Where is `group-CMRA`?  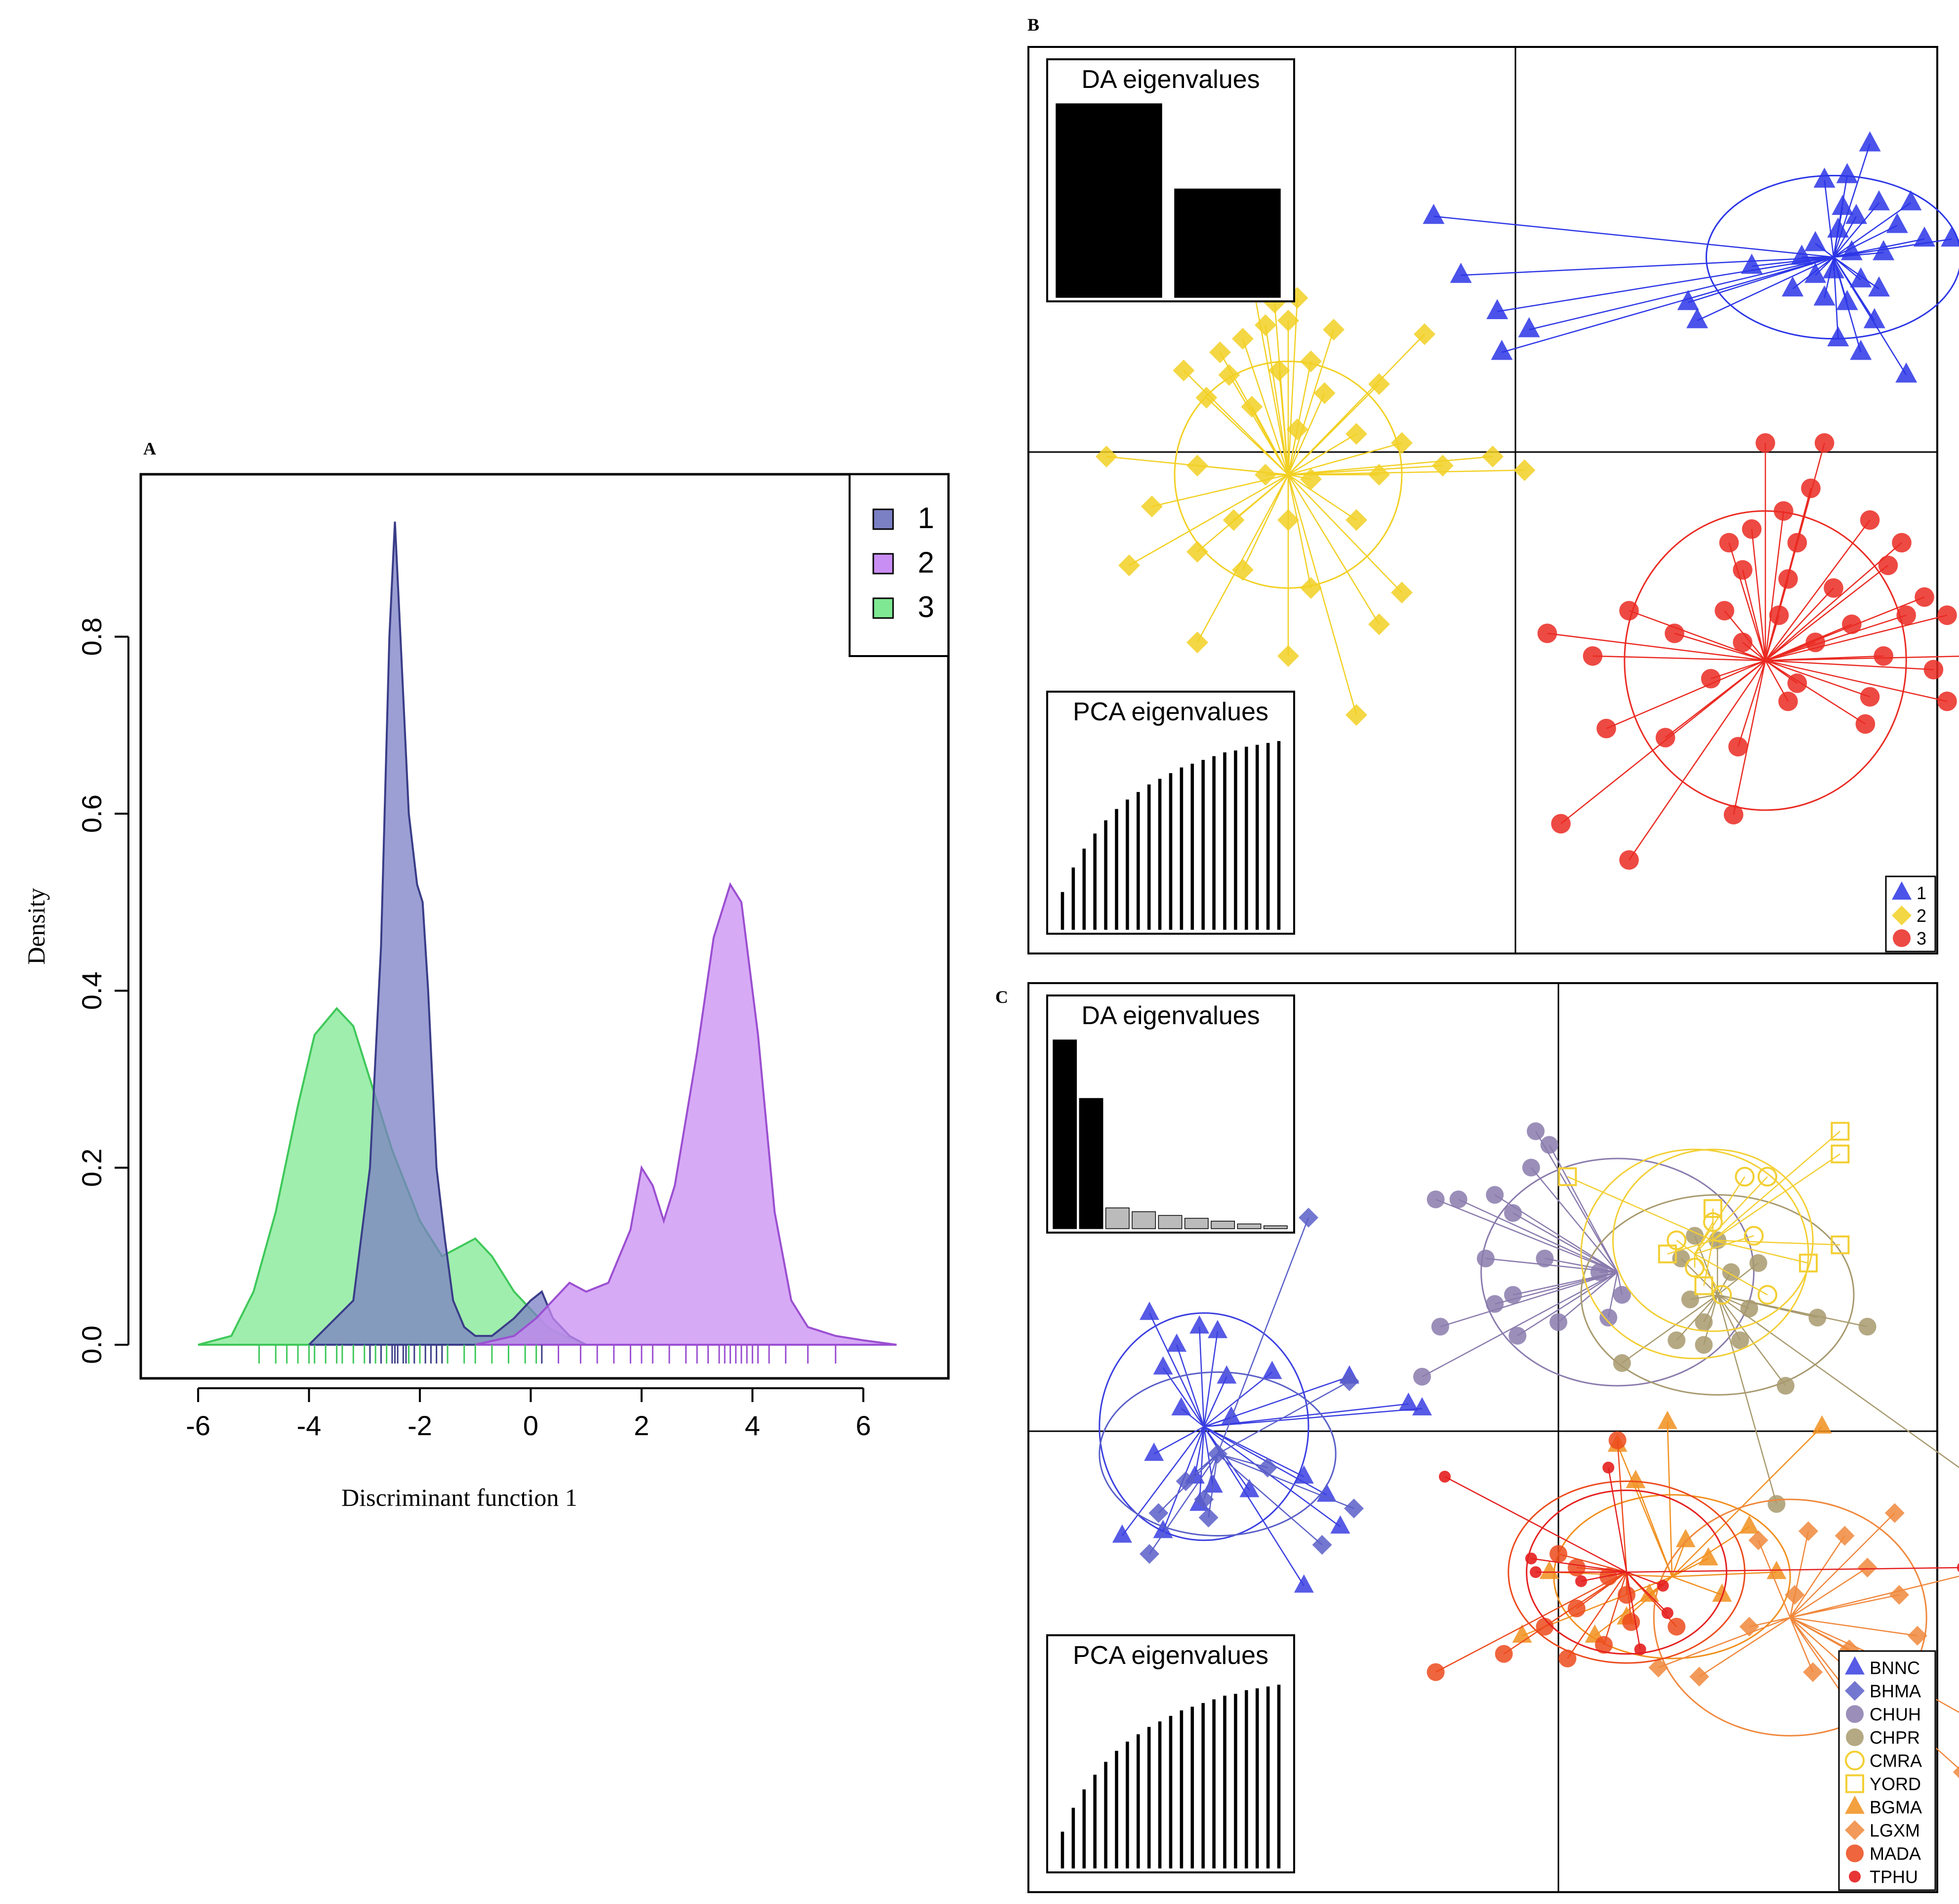
group-CMRA is located at coordinates (1694, 1254).